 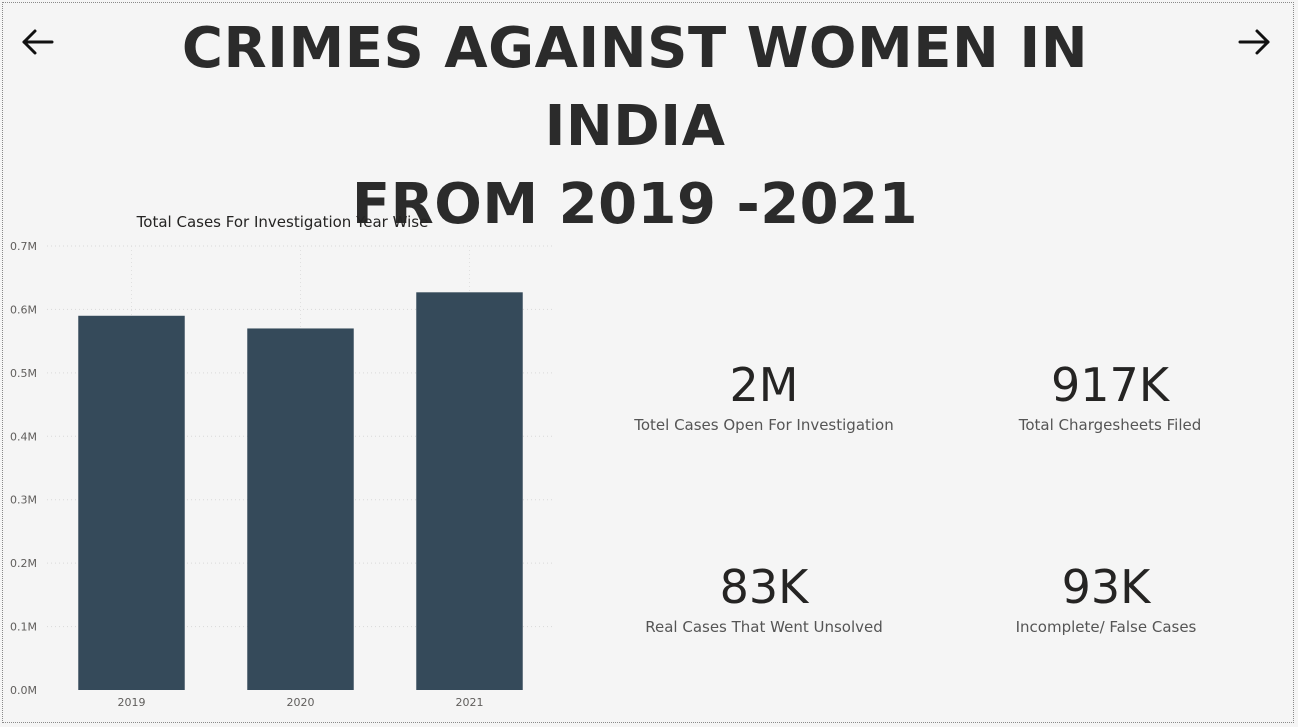 I want to click on y-tick-label: 0.3M, so click(x=23, y=500).